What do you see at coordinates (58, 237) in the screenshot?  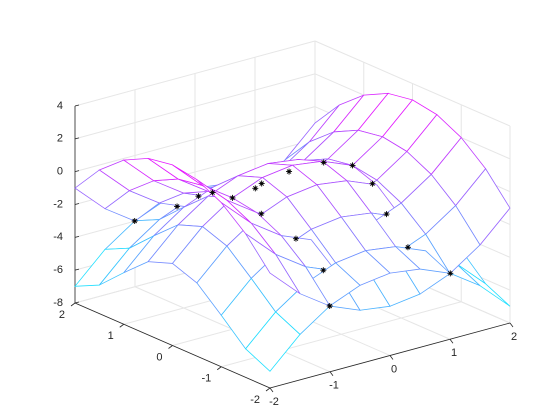 I see `z-tick-label: -4` at bounding box center [58, 237].